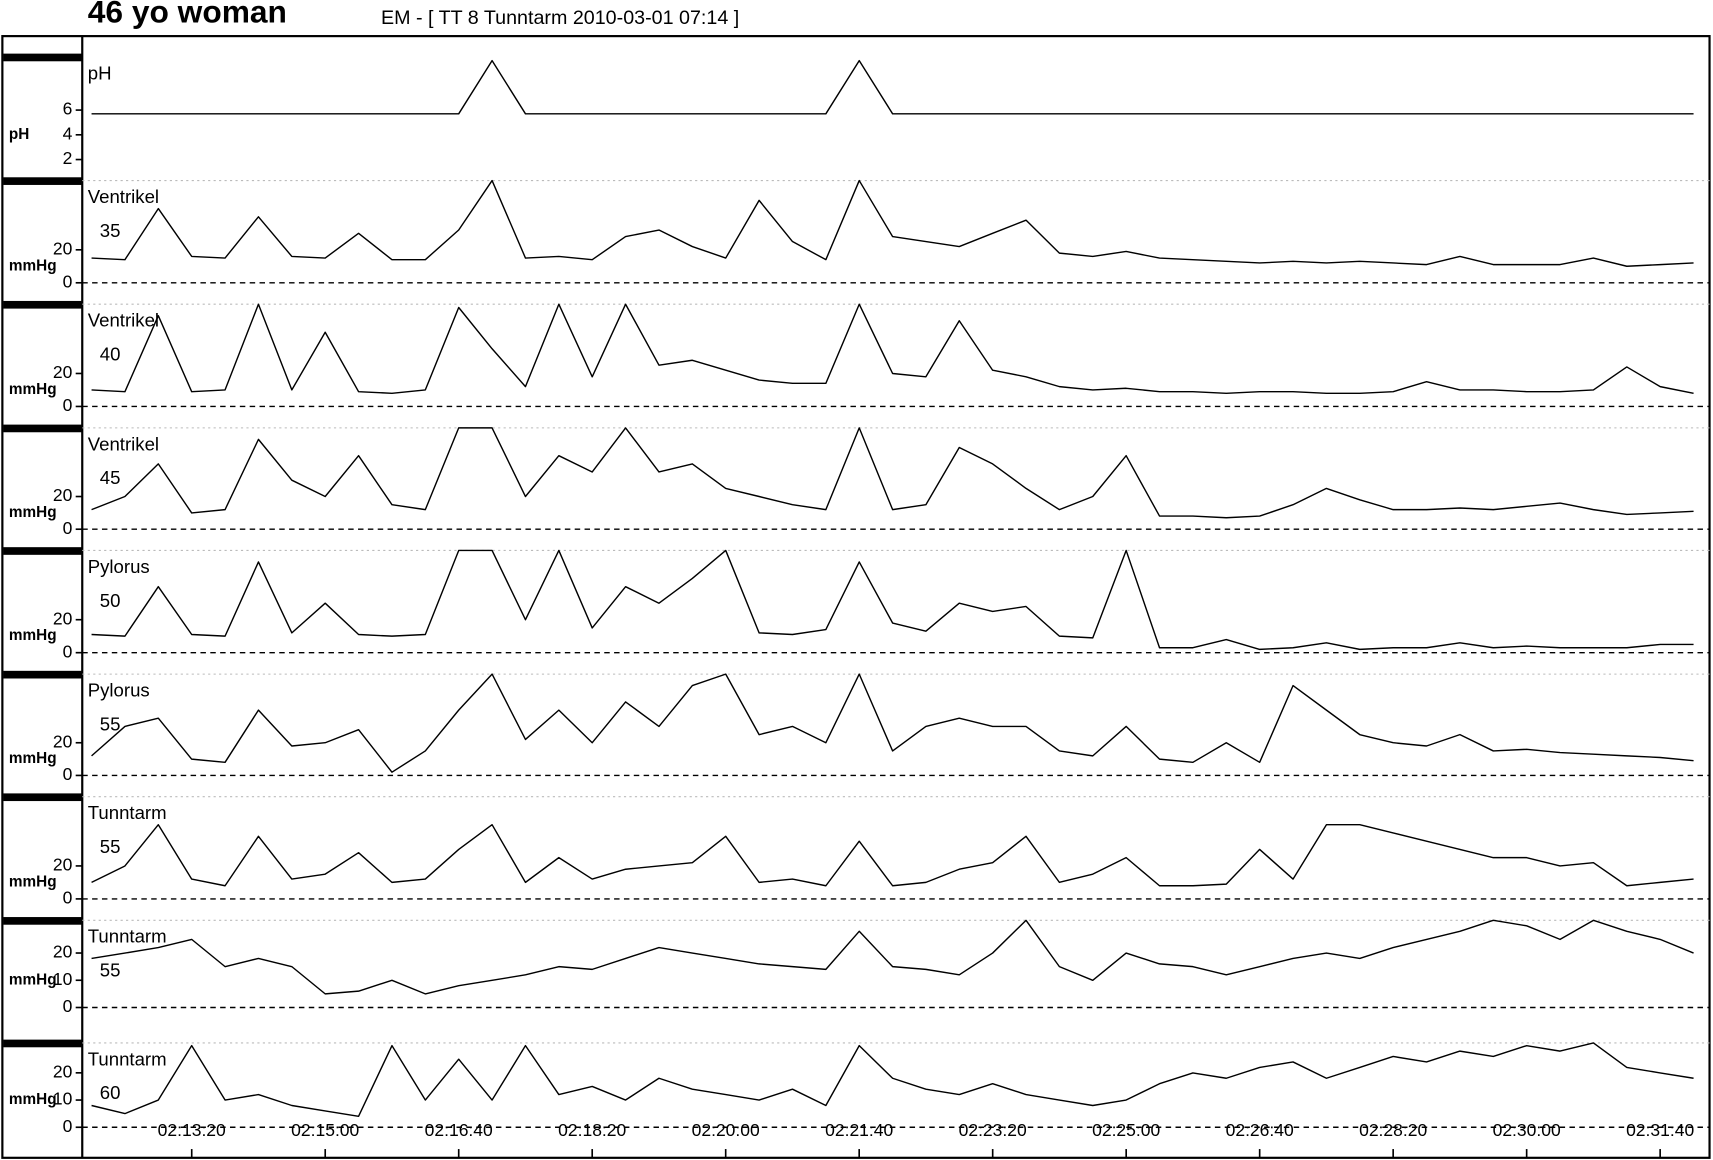  I want to click on channel-position: 60, so click(110, 1092).